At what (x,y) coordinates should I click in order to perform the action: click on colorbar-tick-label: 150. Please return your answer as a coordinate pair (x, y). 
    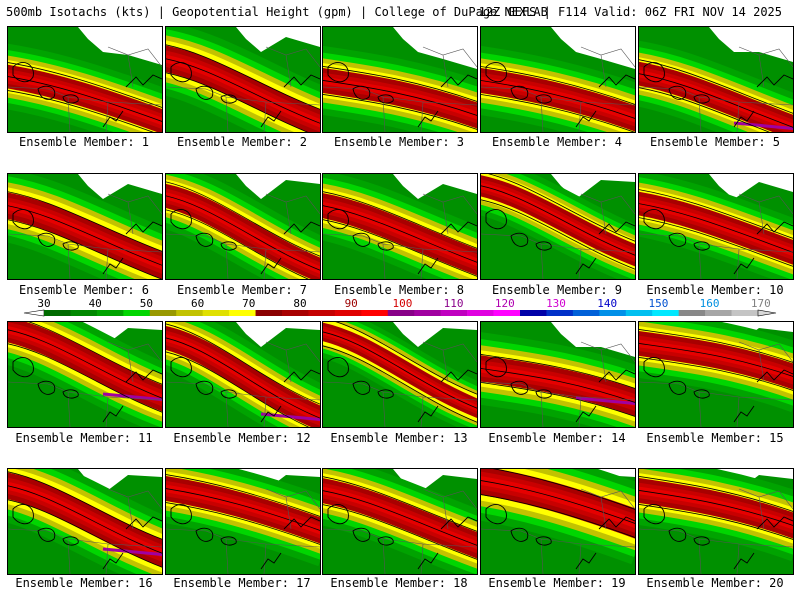
    Looking at the image, I should click on (658, 303).